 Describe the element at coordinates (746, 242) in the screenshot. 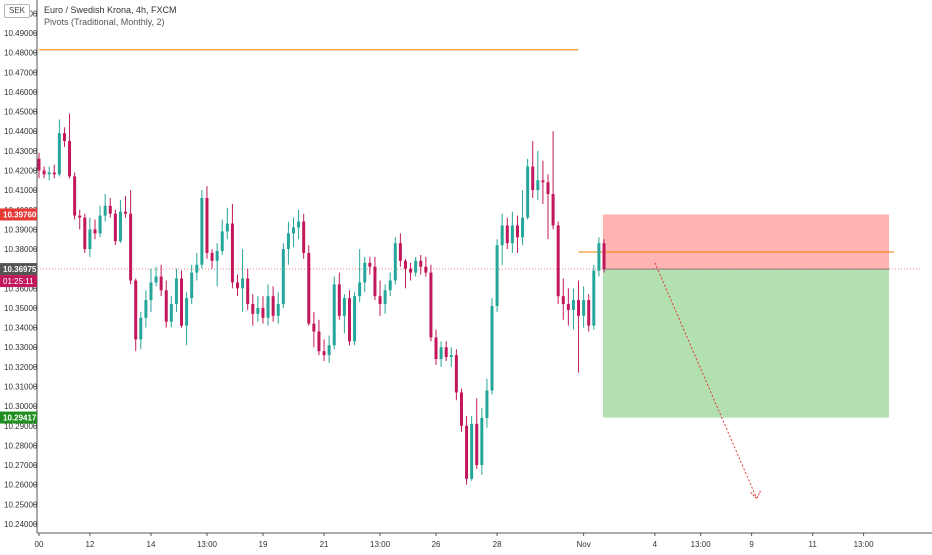

I see `stop-loss-zone` at that location.